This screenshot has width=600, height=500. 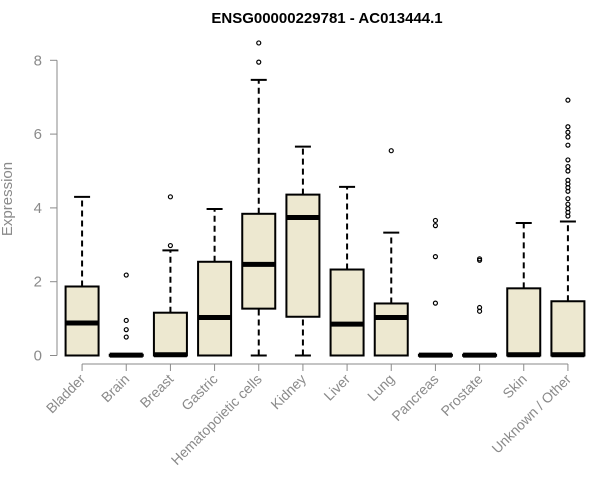 What do you see at coordinates (66, 394) in the screenshot?
I see `x-tick-label: Bladder` at bounding box center [66, 394].